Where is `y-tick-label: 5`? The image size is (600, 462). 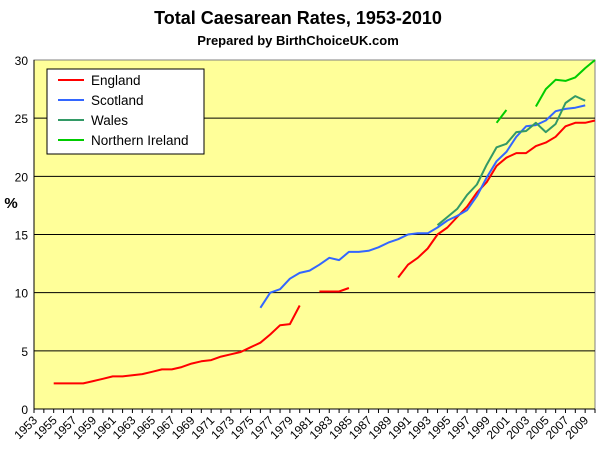 y-tick-label: 5 is located at coordinates (24, 352).